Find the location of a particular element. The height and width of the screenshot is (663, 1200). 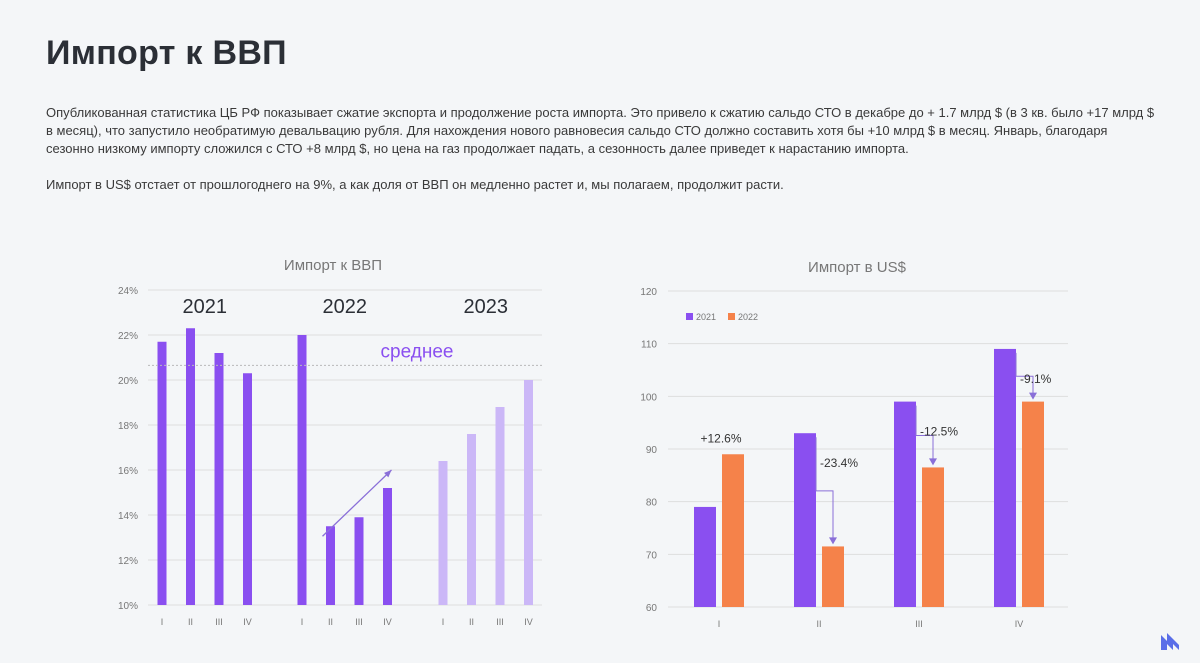

y-tick-label: 110 is located at coordinates (649, 345).